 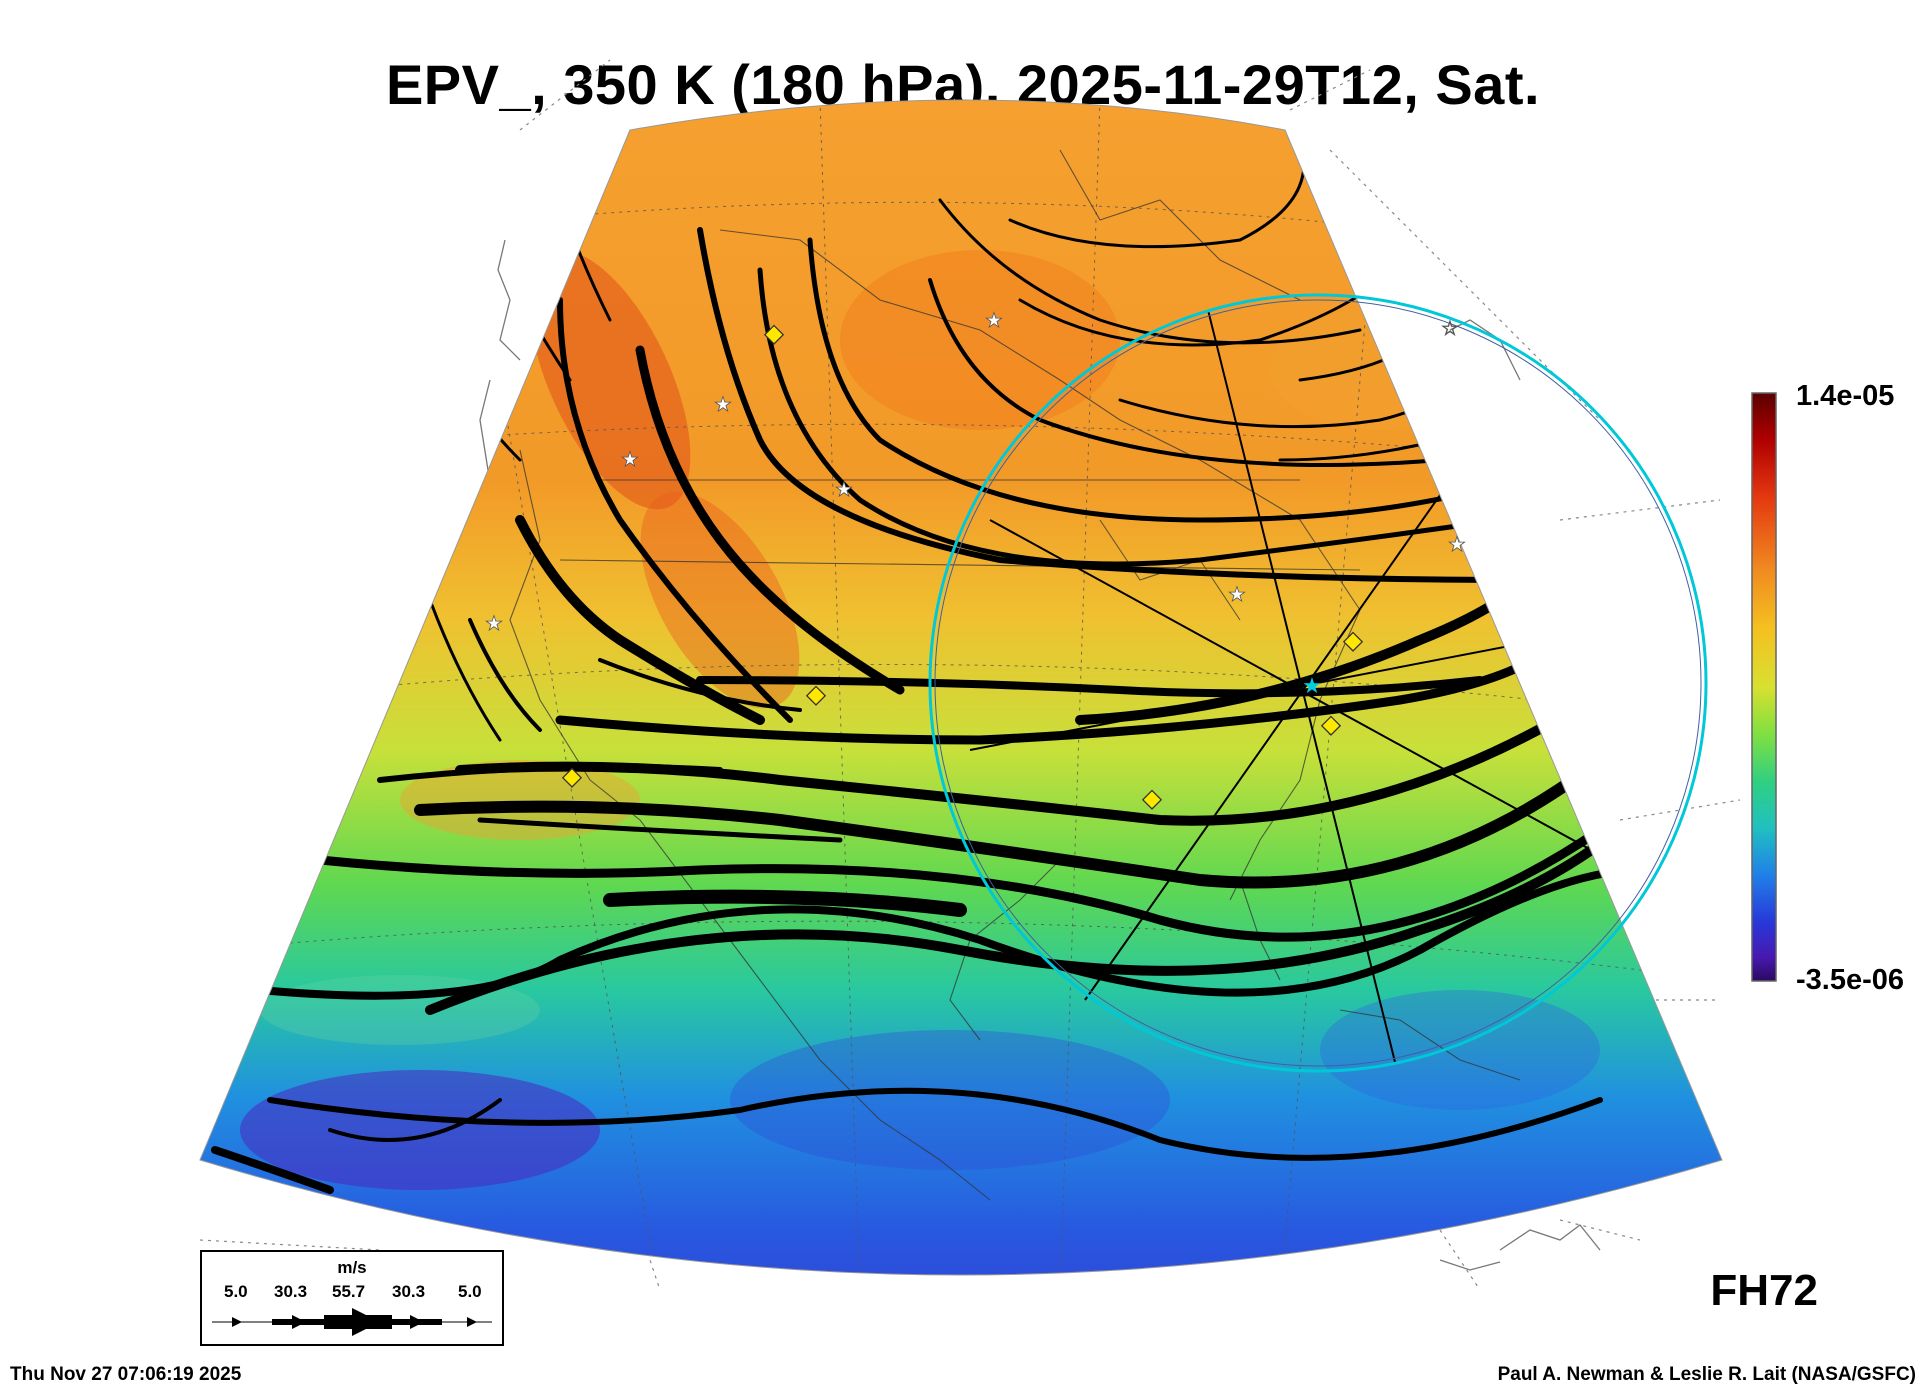 I want to click on station-markers, so click(x=962, y=567).